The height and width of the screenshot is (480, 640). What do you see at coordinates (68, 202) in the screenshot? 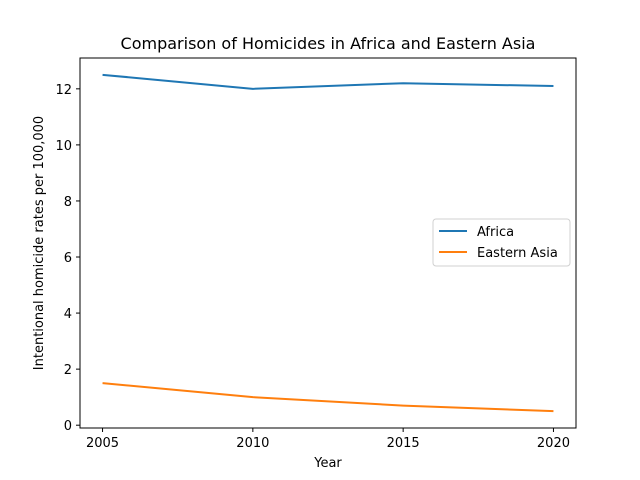
I see `y-tick-label: 8` at bounding box center [68, 202].